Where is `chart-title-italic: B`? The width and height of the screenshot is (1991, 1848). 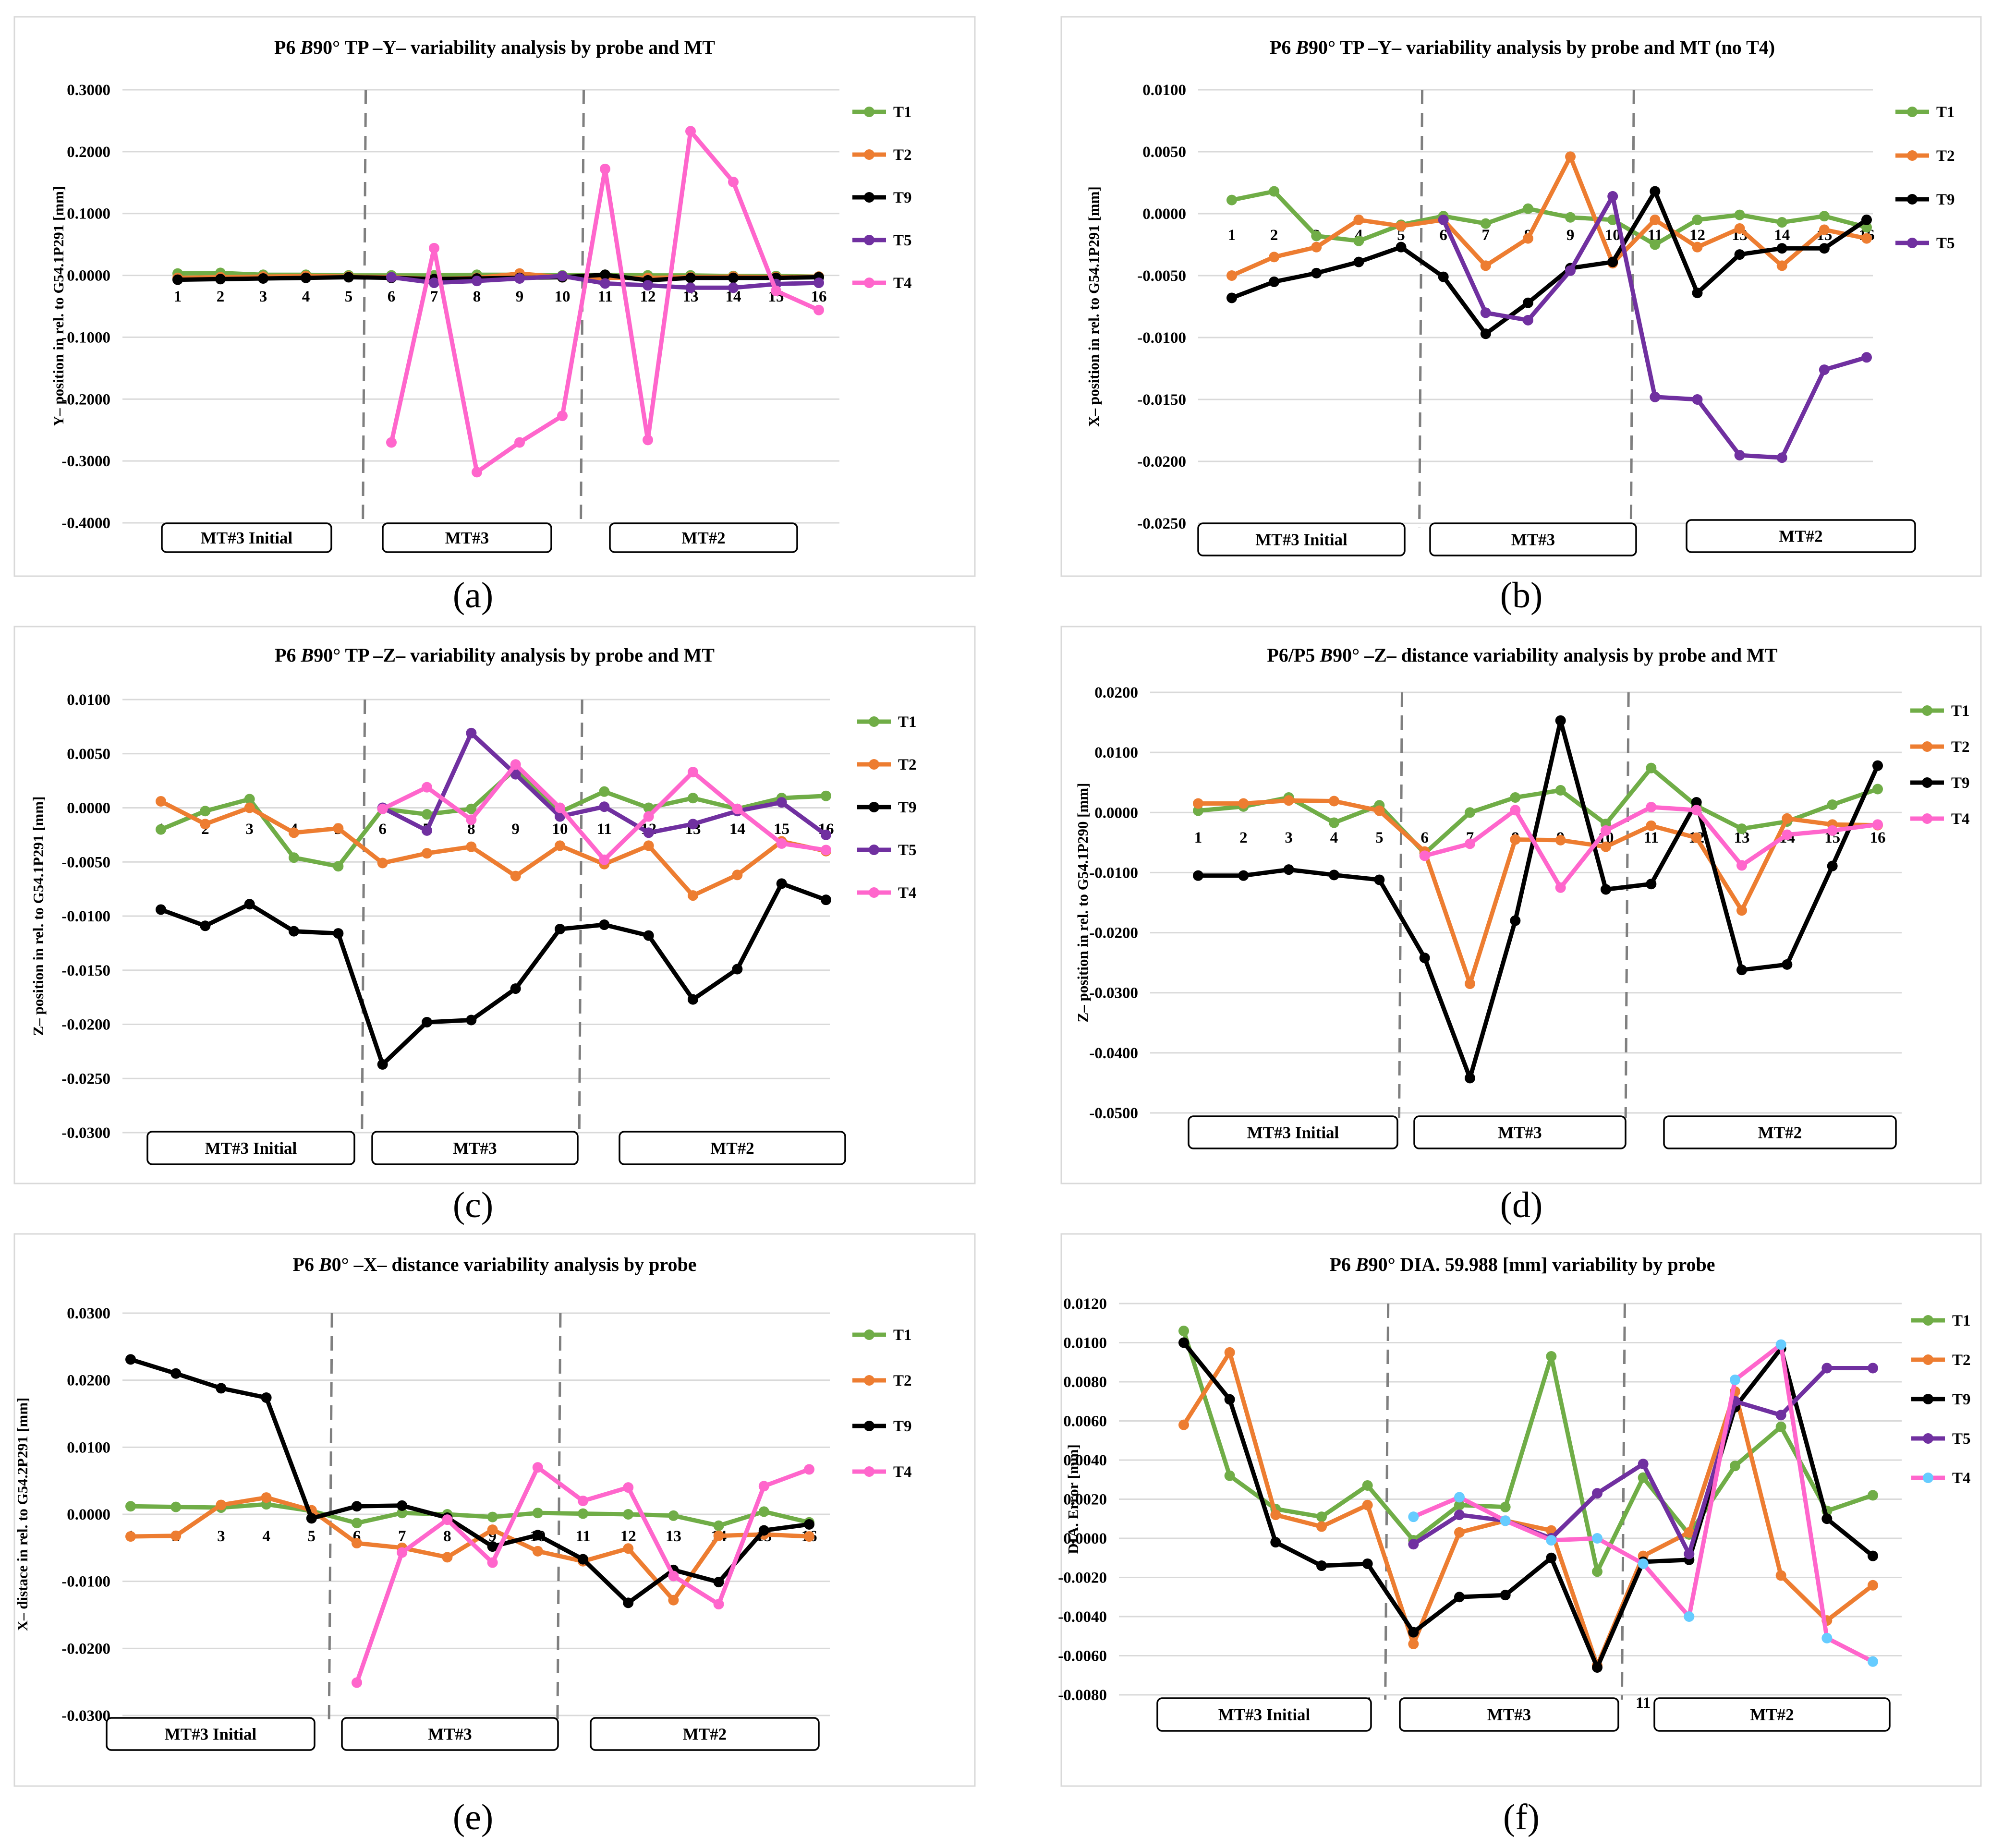 chart-title-italic: B is located at coordinates (1362, 1264).